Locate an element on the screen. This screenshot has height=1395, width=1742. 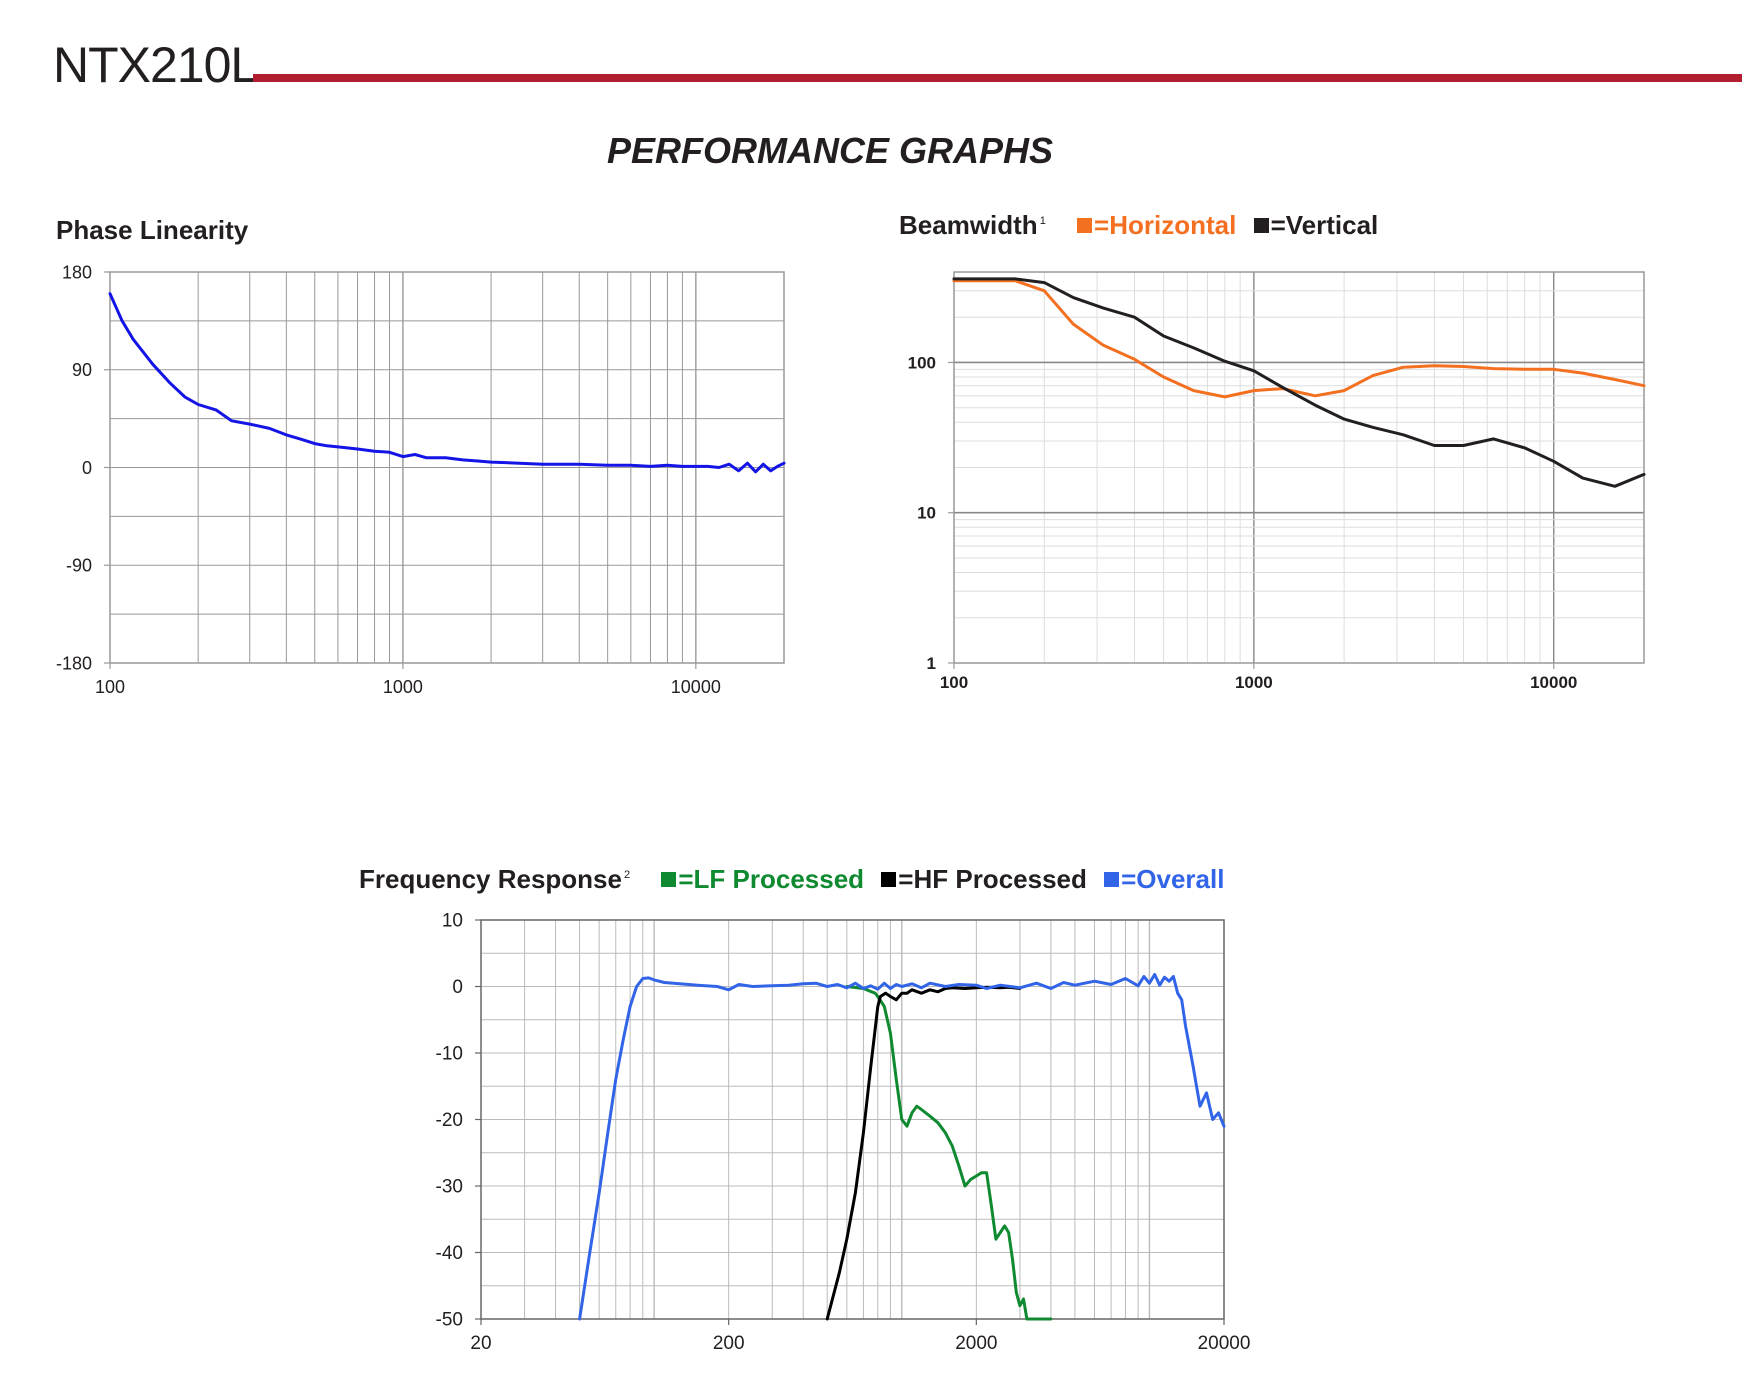
beamwidth-ytick-label: 100 is located at coordinates (922, 362).